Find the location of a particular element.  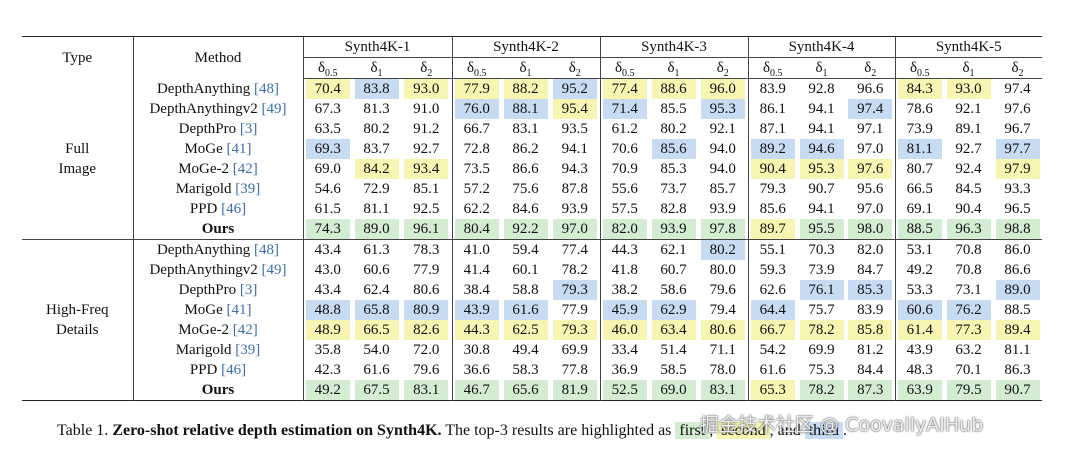

value: 97.9 is located at coordinates (1017, 169).